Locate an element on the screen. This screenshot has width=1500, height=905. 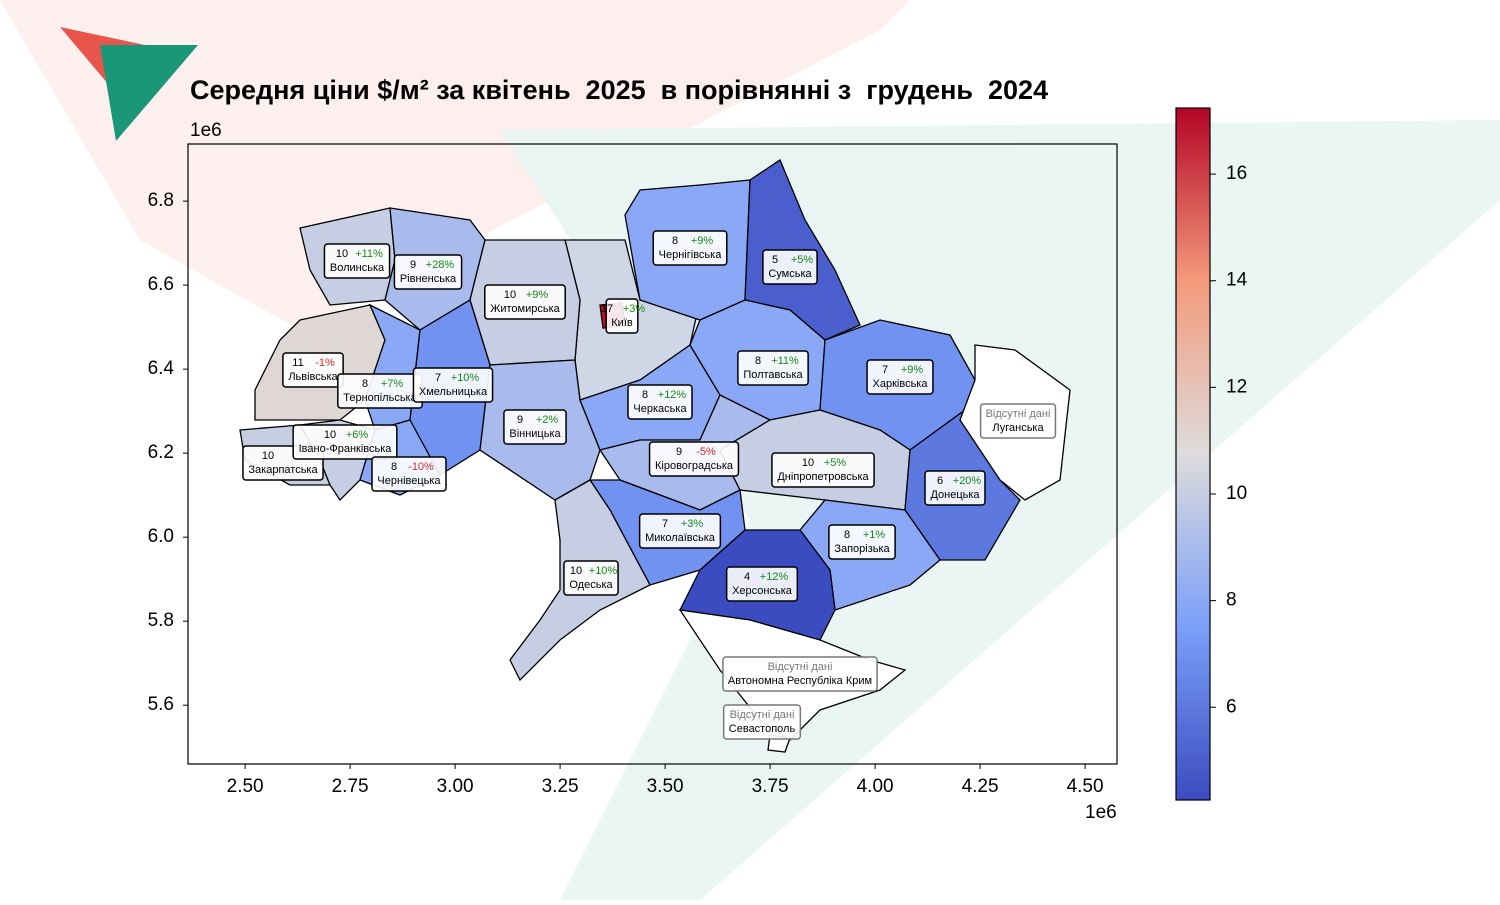
region-label: 8 Запорізька +1% is located at coordinates (862, 542).